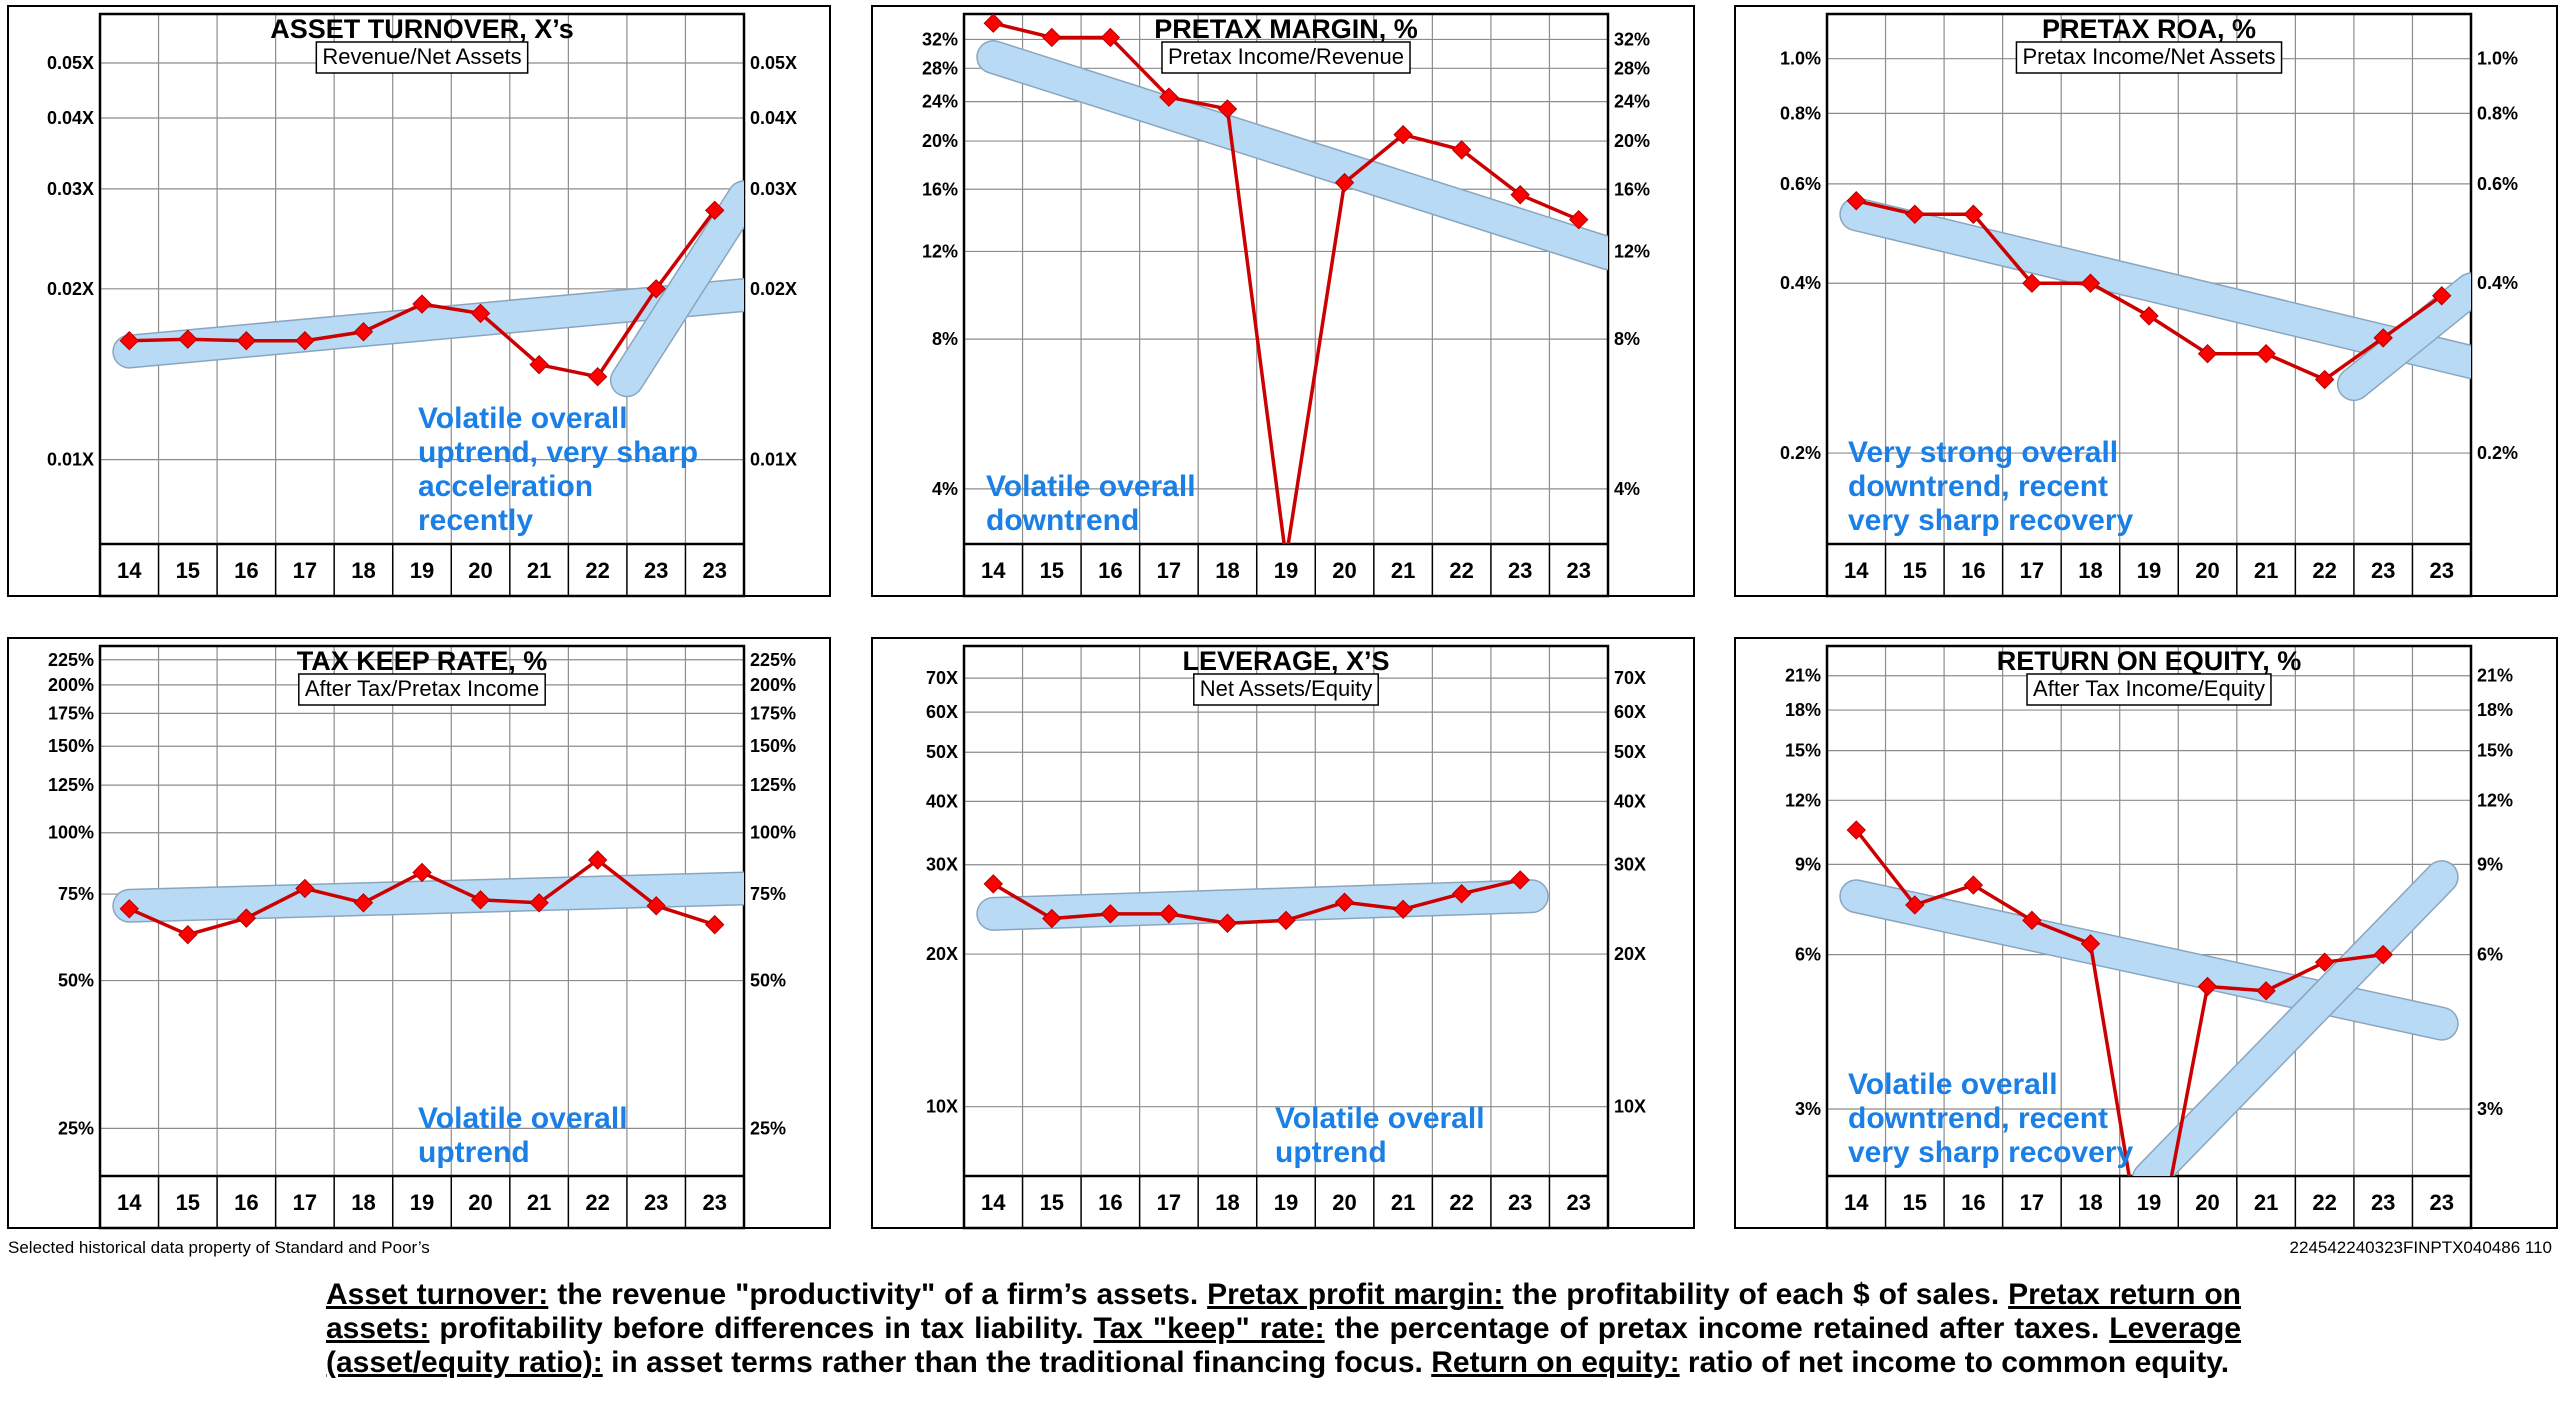 The width and height of the screenshot is (2560, 1428). What do you see at coordinates (1627, 339) in the screenshot?
I see `y-tick-label-right: 8%` at bounding box center [1627, 339].